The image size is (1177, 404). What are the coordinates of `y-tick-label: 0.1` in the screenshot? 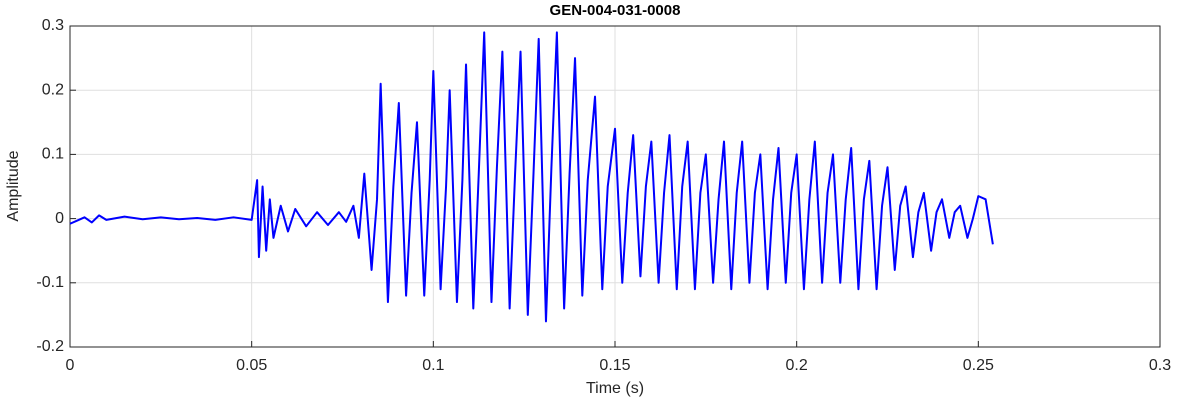 It's located at (53, 154).